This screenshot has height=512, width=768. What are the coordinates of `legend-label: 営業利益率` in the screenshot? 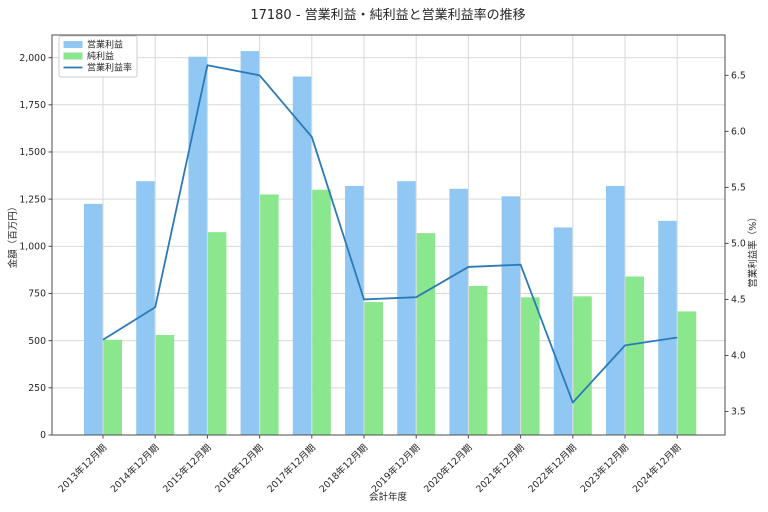 It's located at (109, 68).